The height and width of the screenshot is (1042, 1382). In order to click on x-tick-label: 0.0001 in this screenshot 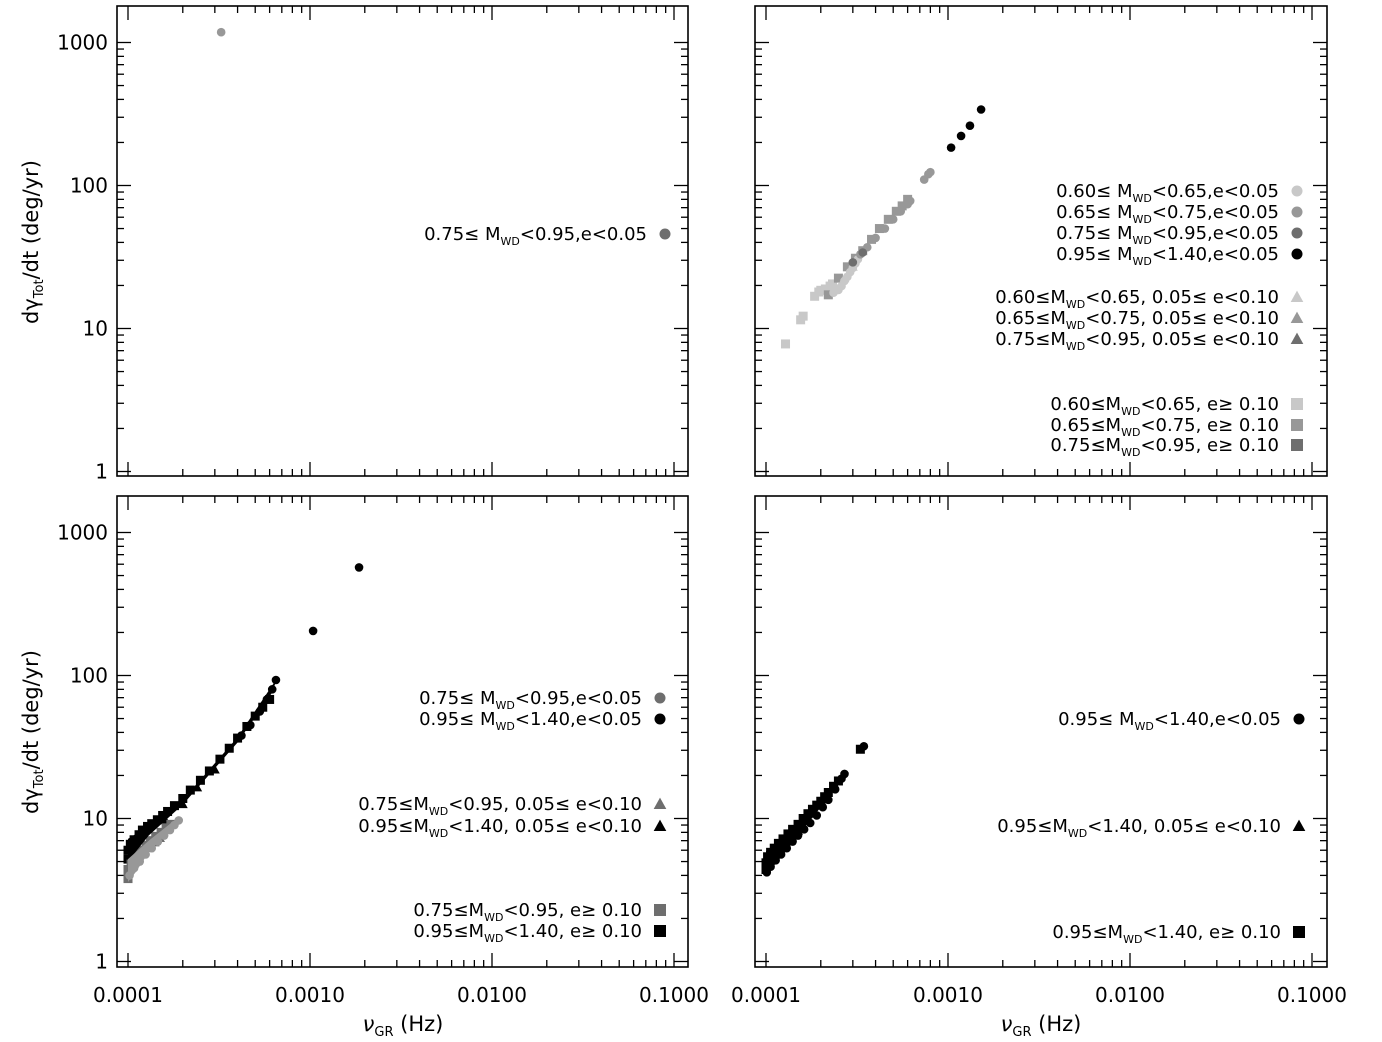, I will do `click(128, 995)`.